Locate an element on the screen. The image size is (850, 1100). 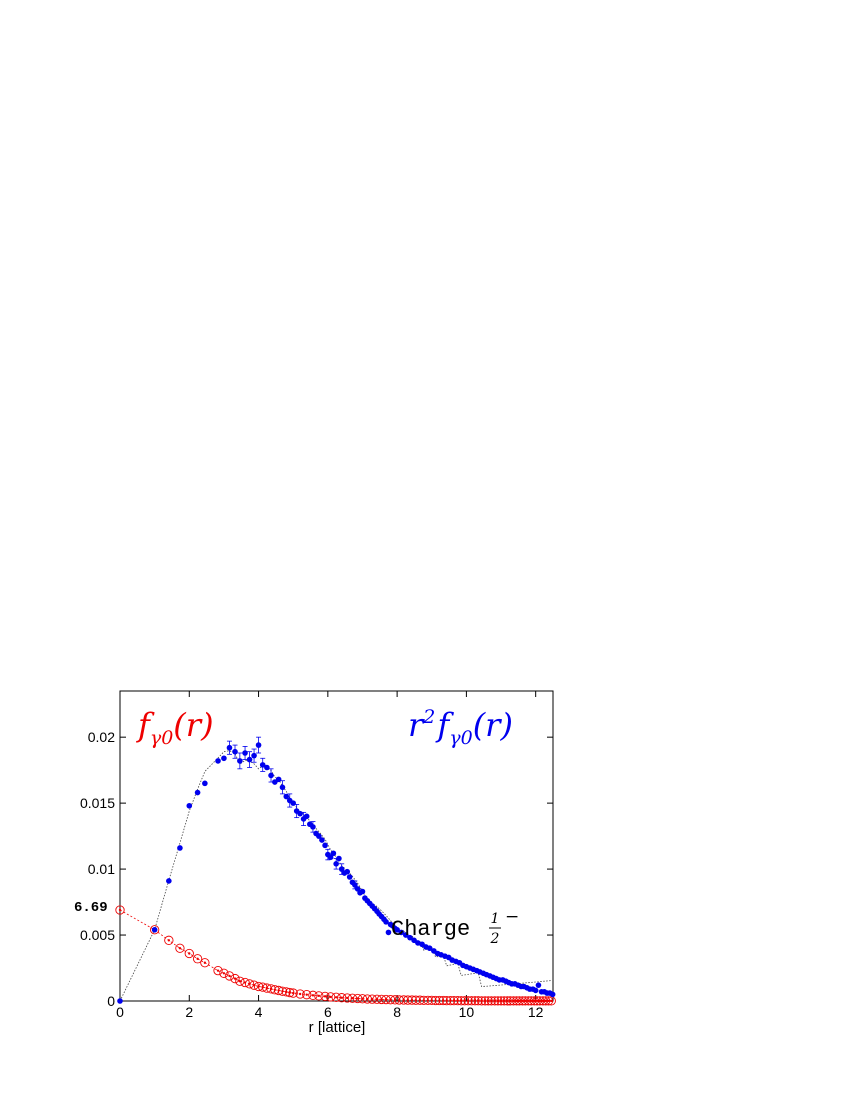
charge-sign: − is located at coordinates (512, 917).